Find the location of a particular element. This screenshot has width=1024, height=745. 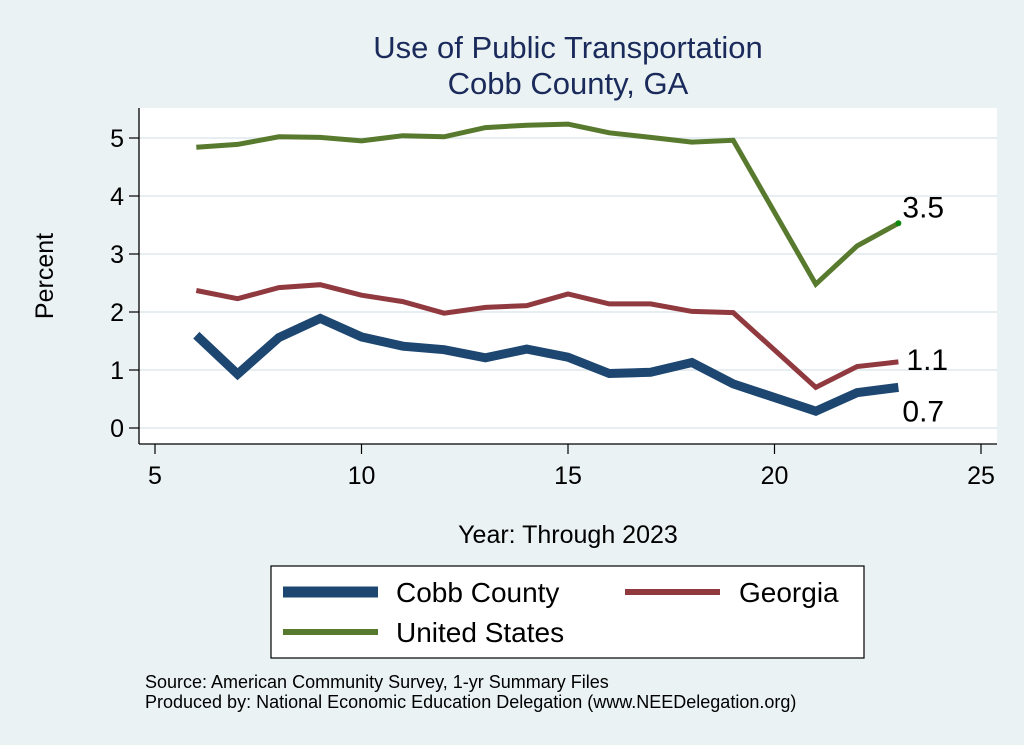

y-tick-label: 1 is located at coordinates (117, 371).